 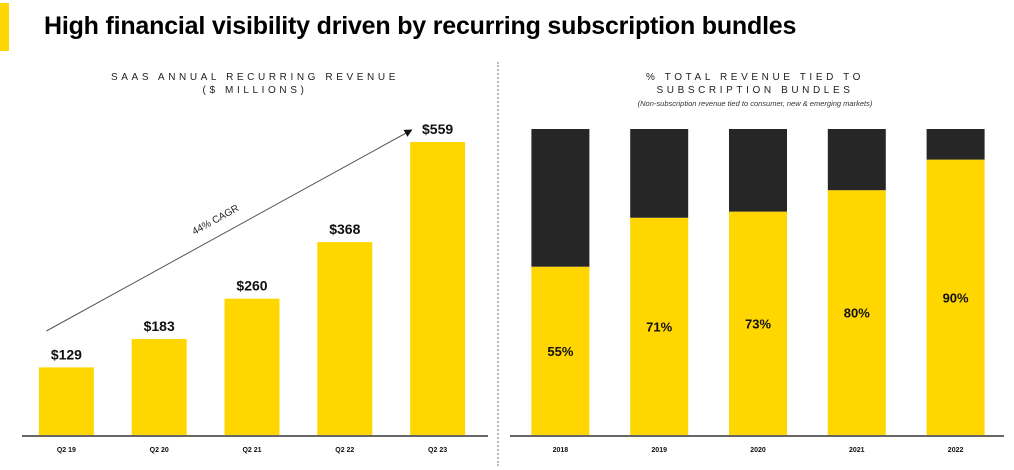 I want to click on arr-x-tick-label: Q2 19, so click(x=66, y=450).